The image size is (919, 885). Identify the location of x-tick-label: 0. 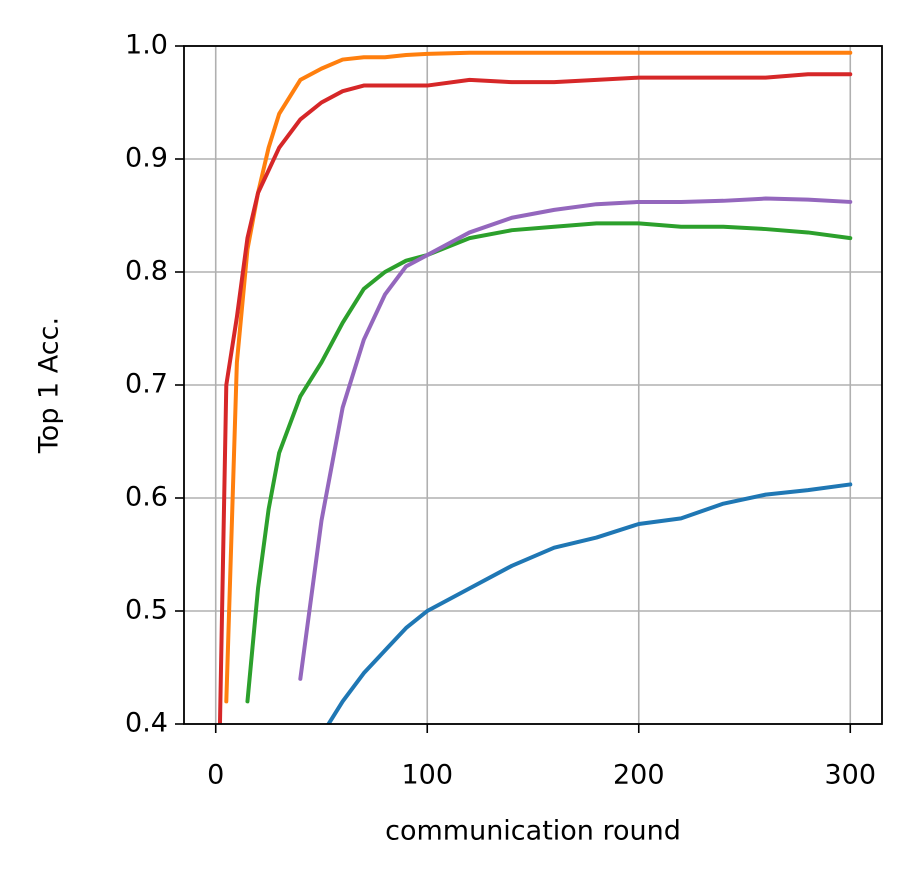
(215, 775).